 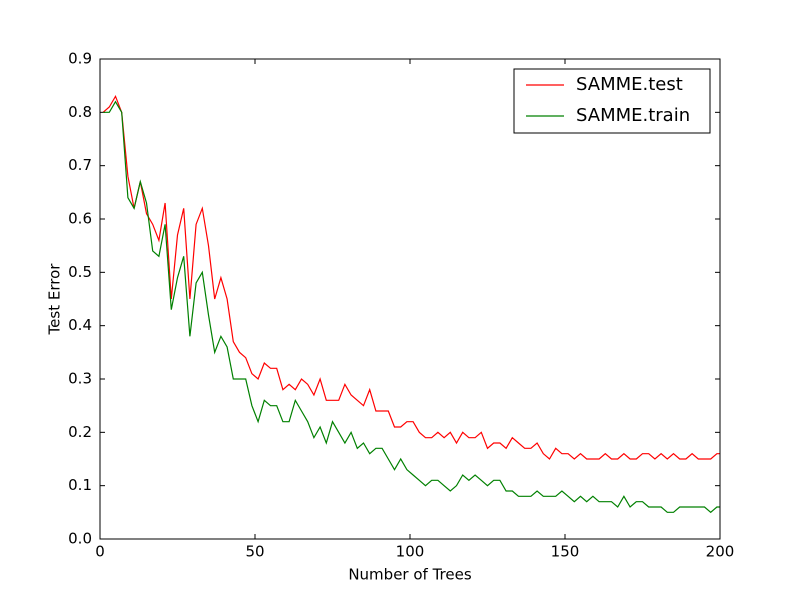 I want to click on legend-label: SAMME.test, so click(x=629, y=84).